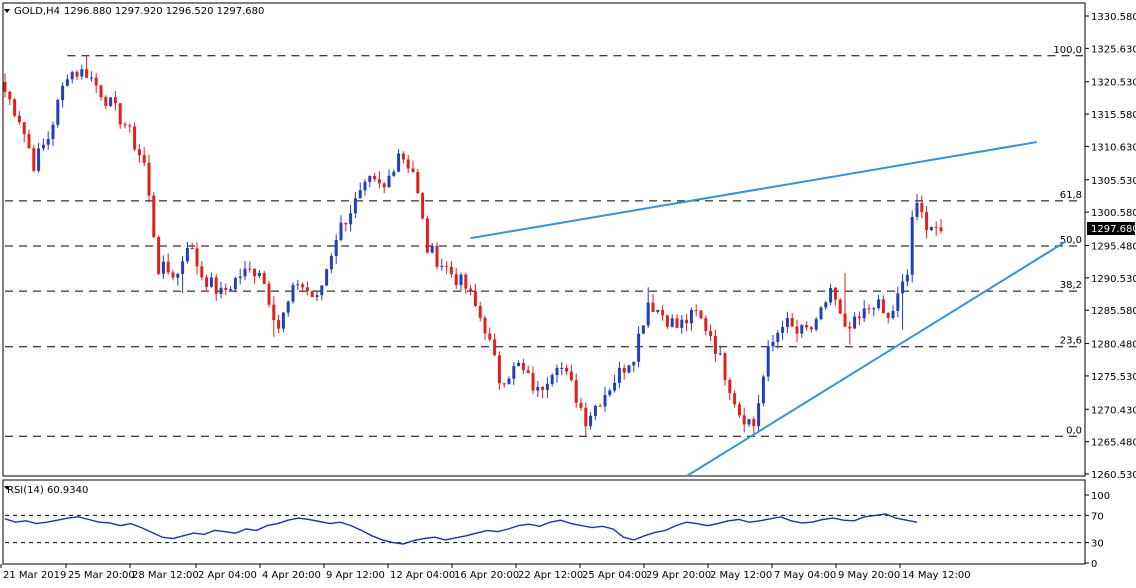  I want to click on fib-level-label: 0,0, so click(1074, 430).